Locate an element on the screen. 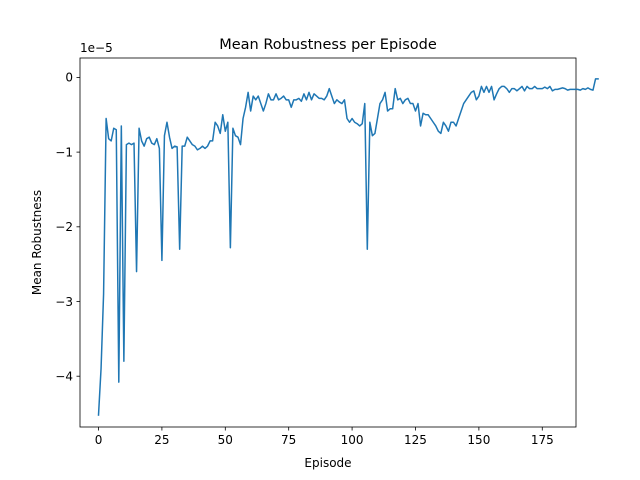 This screenshot has width=640, height=480. y-axis-offset-text: 1e−5 is located at coordinates (96, 48).